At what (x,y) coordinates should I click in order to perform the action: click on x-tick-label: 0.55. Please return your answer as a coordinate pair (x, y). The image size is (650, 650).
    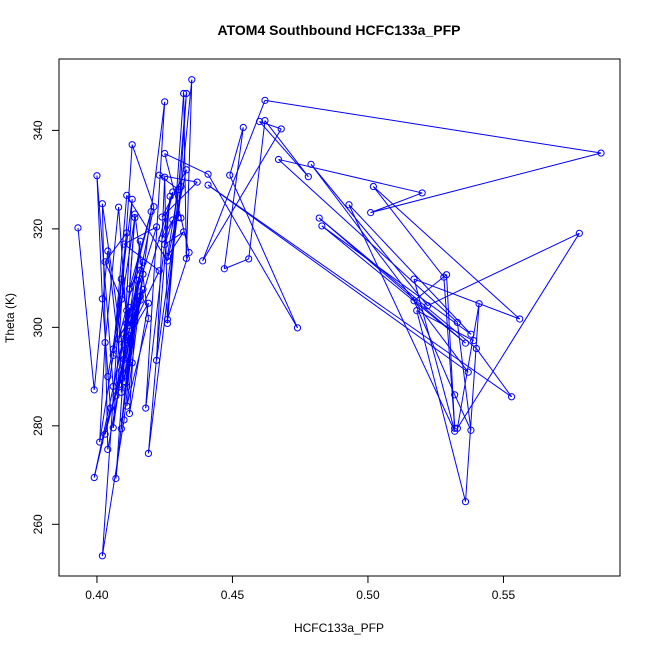
    Looking at the image, I should click on (504, 595).